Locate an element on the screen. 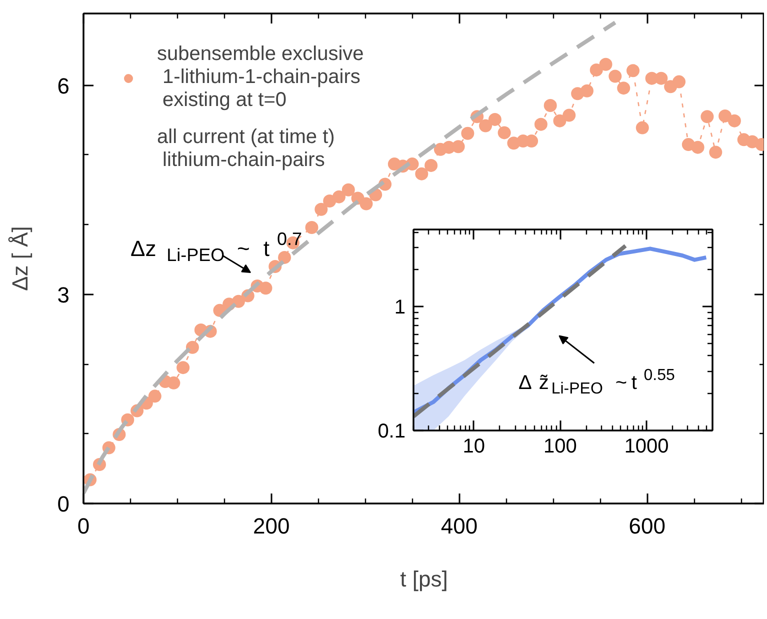  x-tick-label: 200 is located at coordinates (271, 526).